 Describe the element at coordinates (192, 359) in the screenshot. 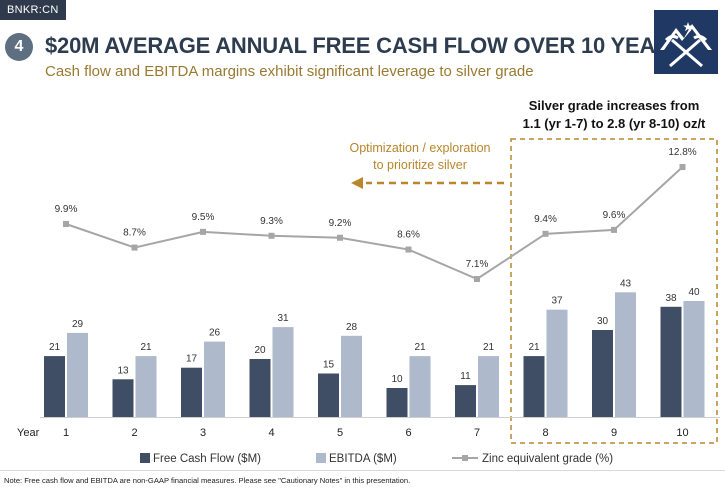

I see `data-label-fcf: 17` at that location.